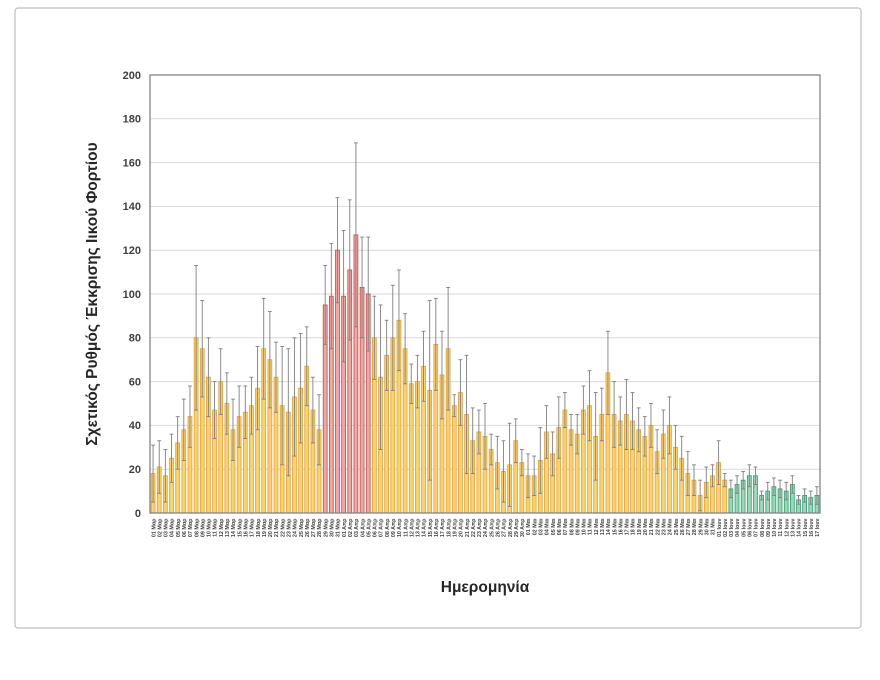 This screenshot has height=680, width=880. I want to click on x-tick-label: 14 Μαρ, so click(234, 527).